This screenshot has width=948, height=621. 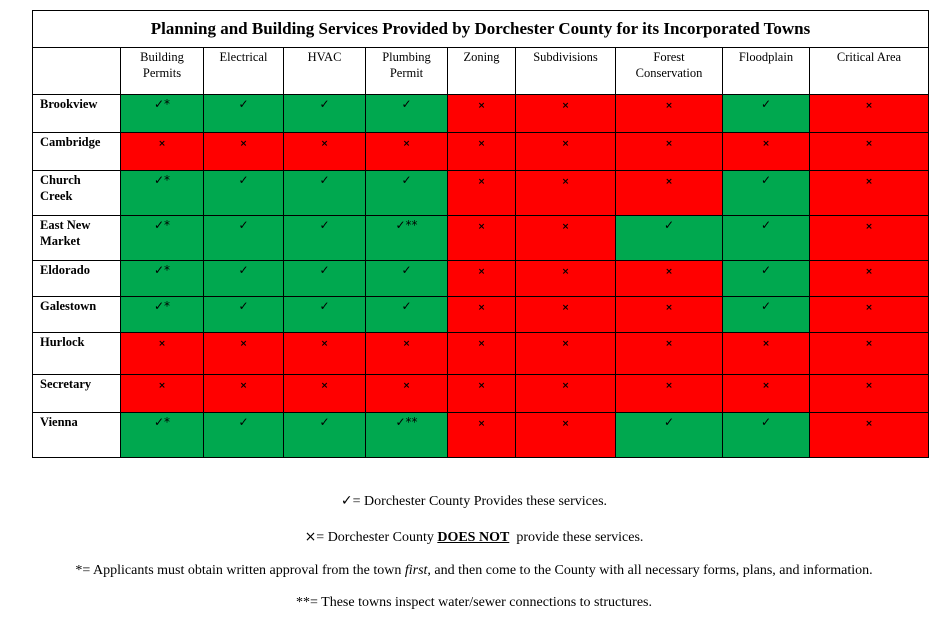 What do you see at coordinates (60, 241) in the screenshot?
I see `town-name-line2: Market` at bounding box center [60, 241].